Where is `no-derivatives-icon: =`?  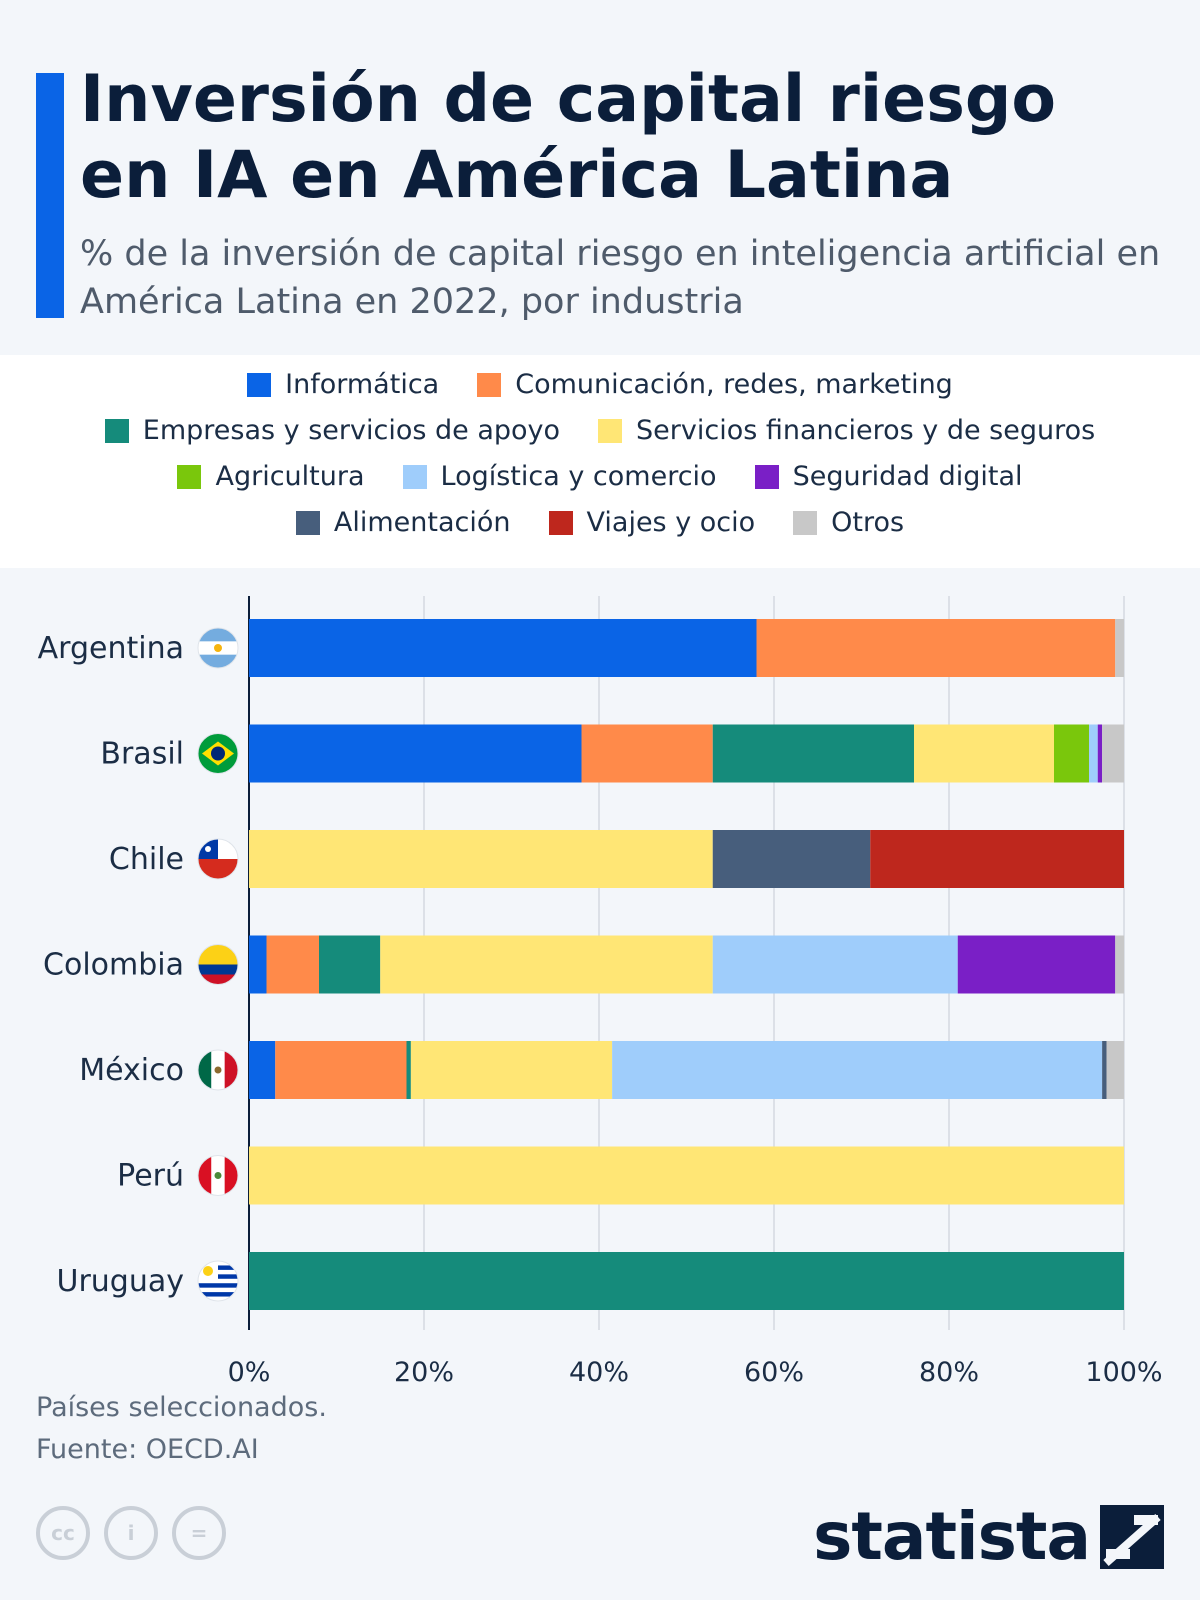
no-derivatives-icon: = is located at coordinates (199, 1533).